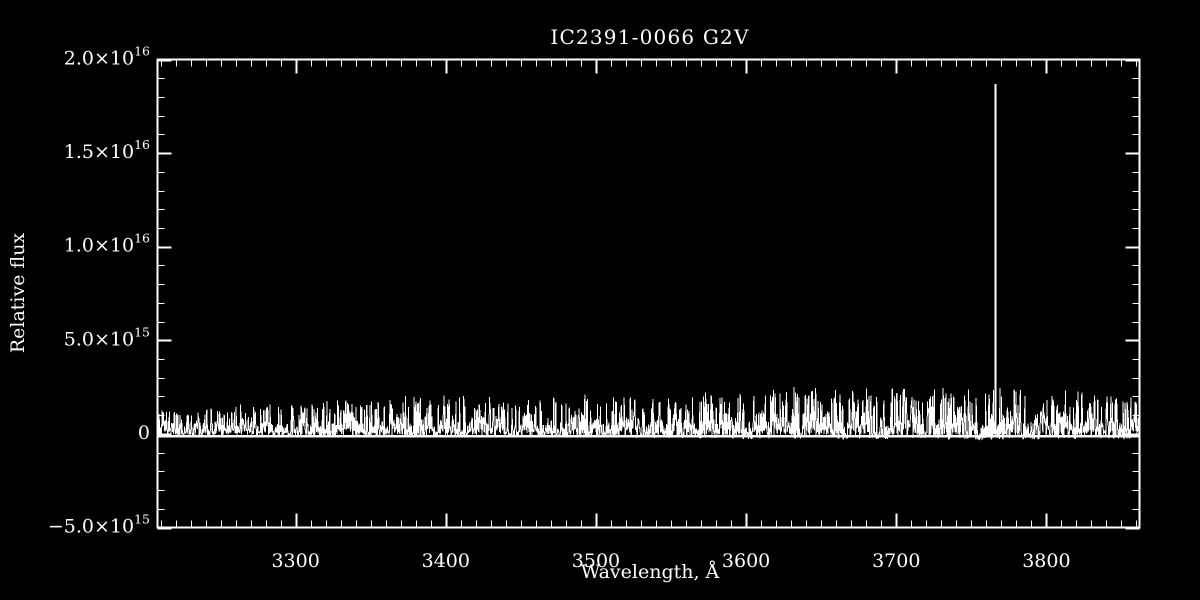  I want to click on spectrum-line, so click(648, 413).